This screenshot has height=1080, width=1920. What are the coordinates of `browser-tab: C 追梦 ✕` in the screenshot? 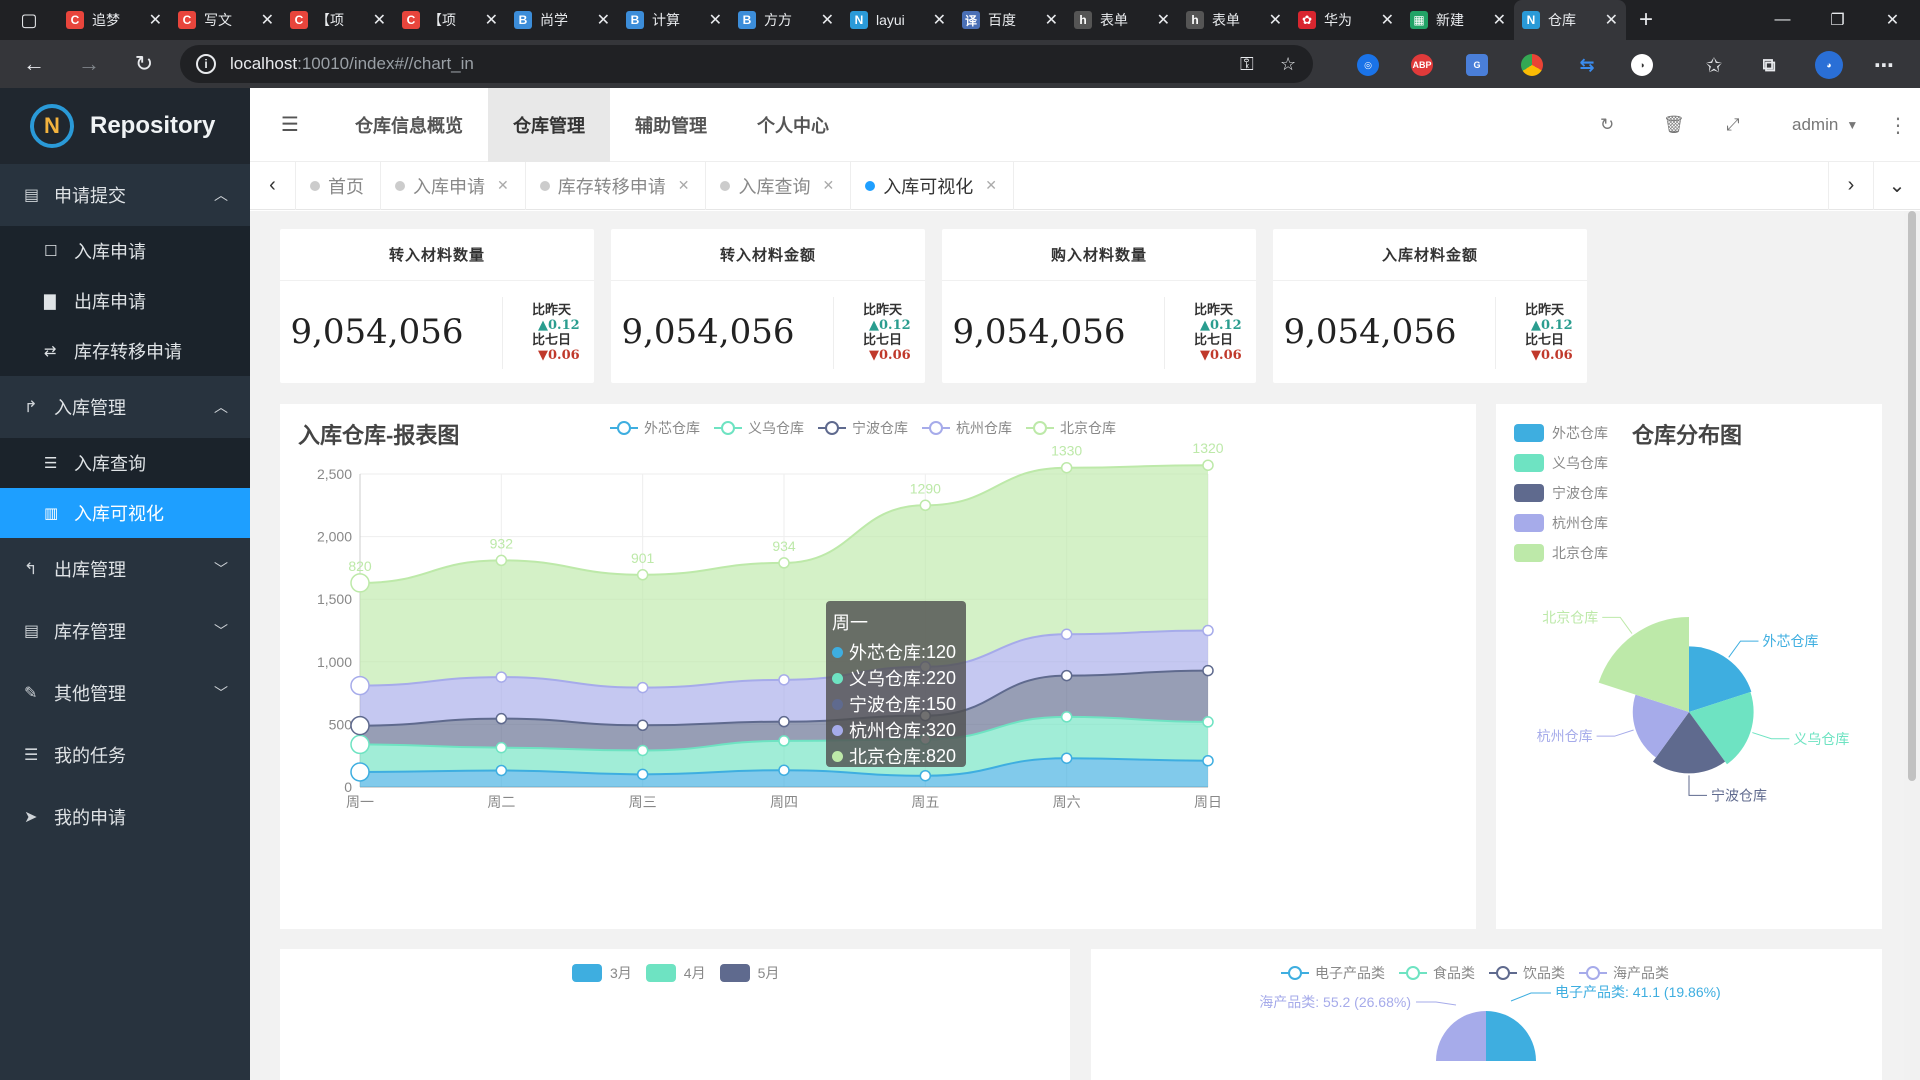 It's located at (114, 20).